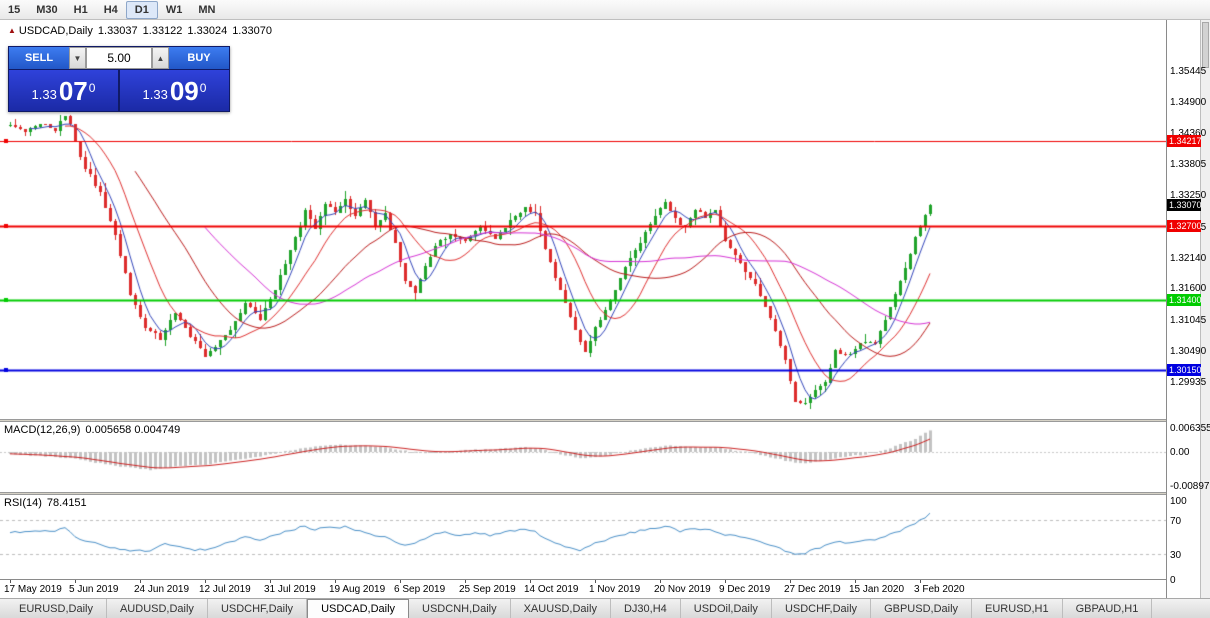  I want to click on ohlc-close: 1.33070, so click(252, 31).